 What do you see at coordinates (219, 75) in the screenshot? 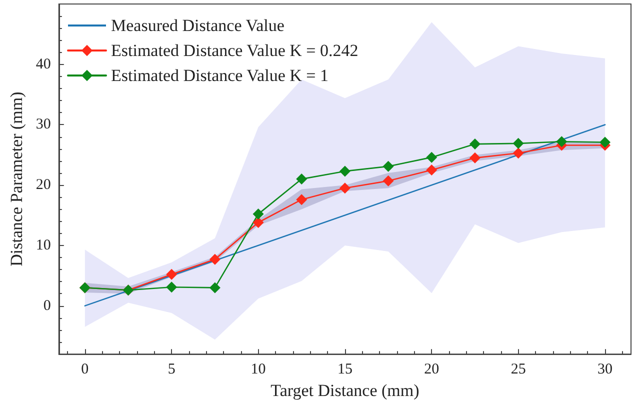
I see `legend-label: Estimated Distance Value K = 1` at bounding box center [219, 75].